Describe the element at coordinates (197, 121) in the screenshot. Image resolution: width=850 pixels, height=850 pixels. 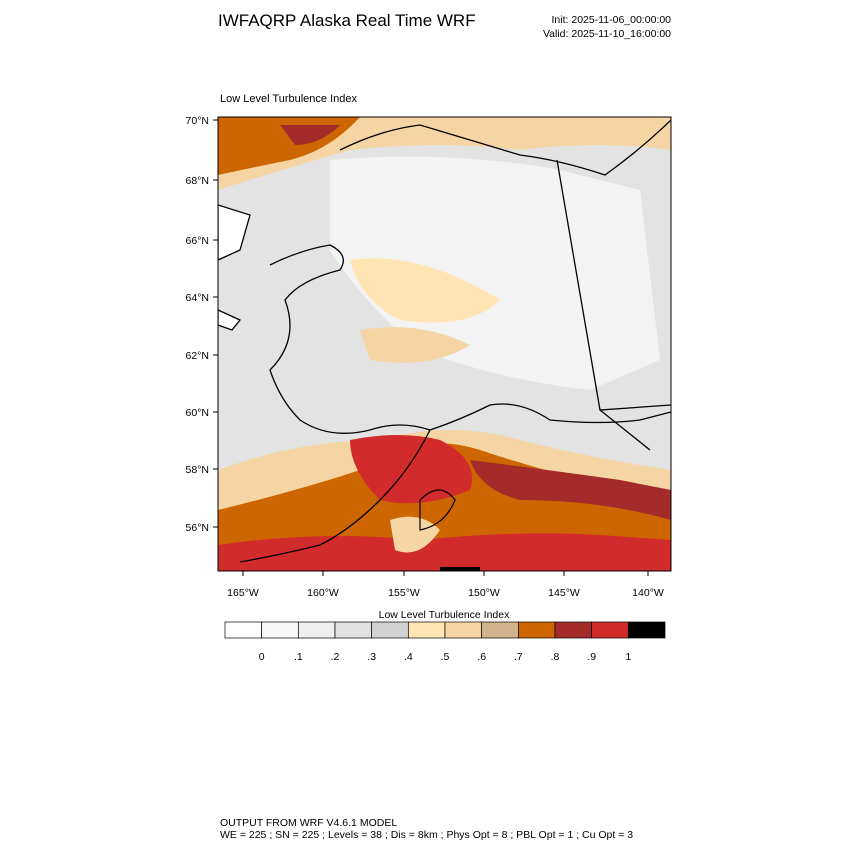
I see `lat-label: 70°N` at that location.